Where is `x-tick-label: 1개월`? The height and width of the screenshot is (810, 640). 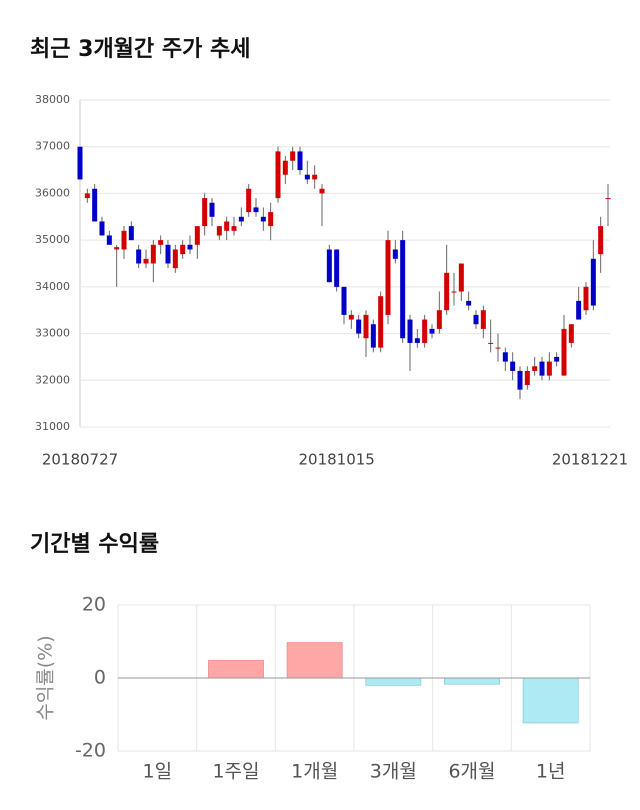
x-tick-label: 1개월 is located at coordinates (314, 772).